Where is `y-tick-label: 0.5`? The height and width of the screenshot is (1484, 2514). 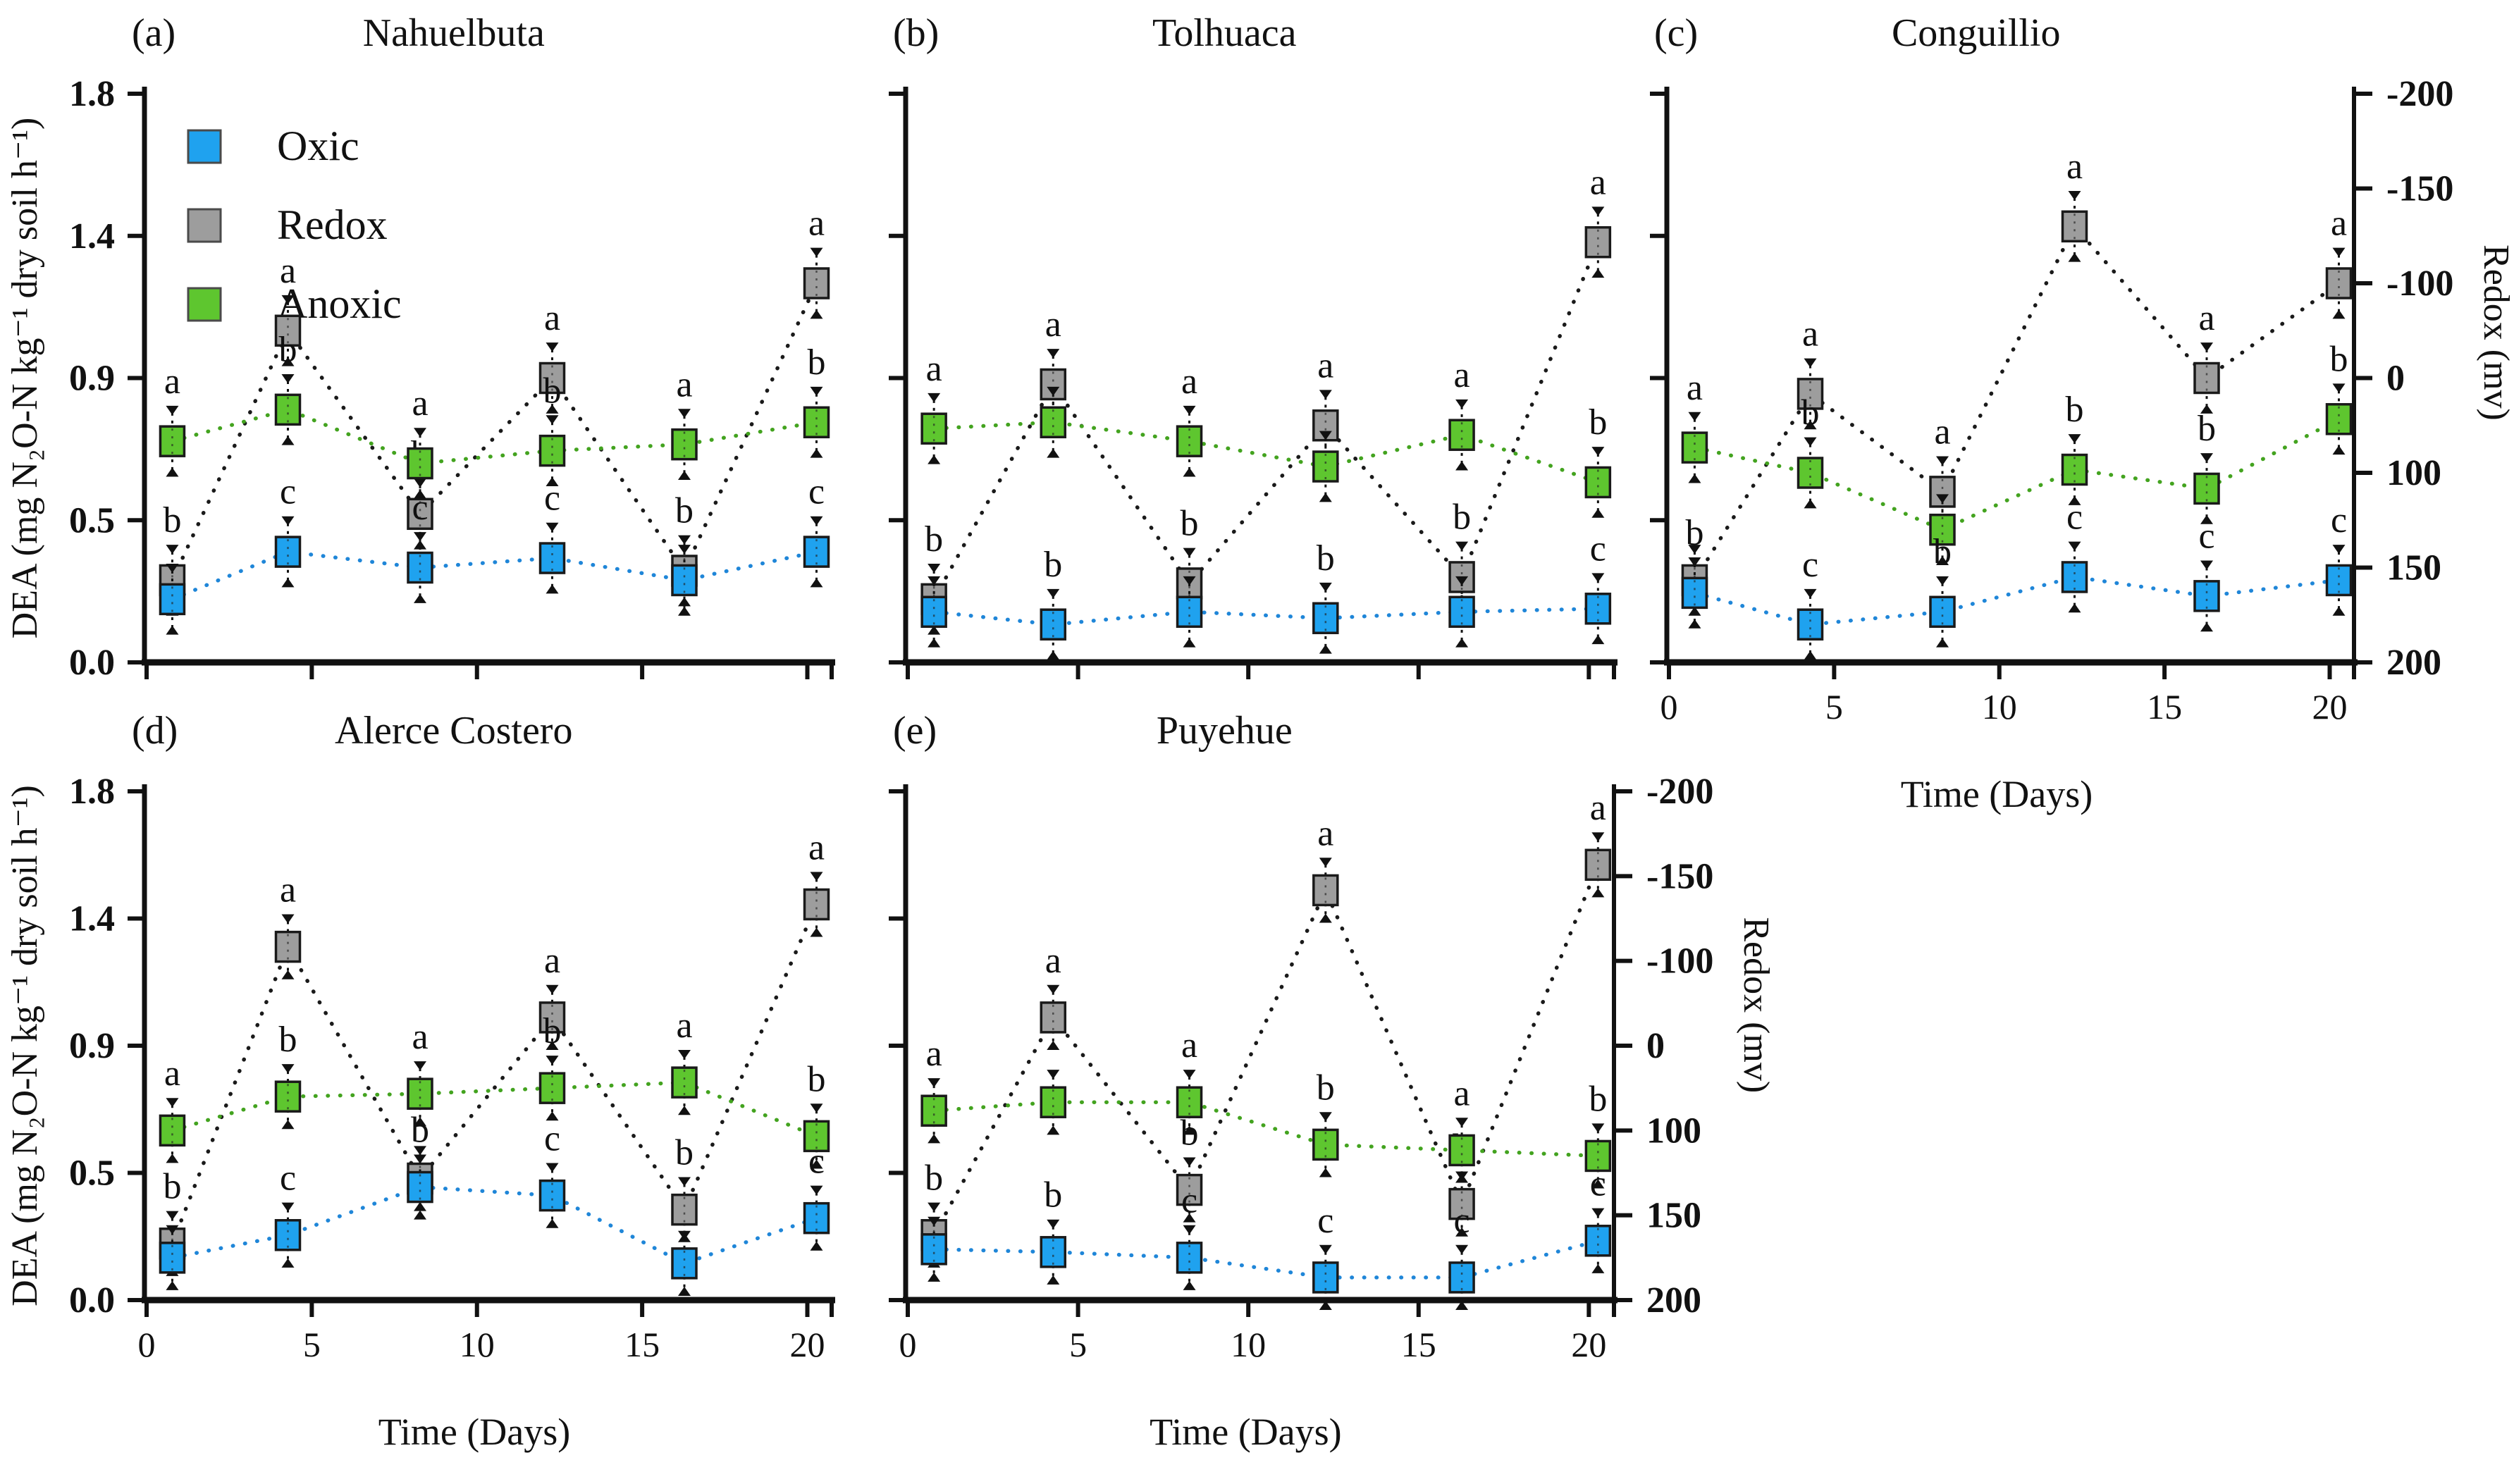 y-tick-label: 0.5 is located at coordinates (92, 1174).